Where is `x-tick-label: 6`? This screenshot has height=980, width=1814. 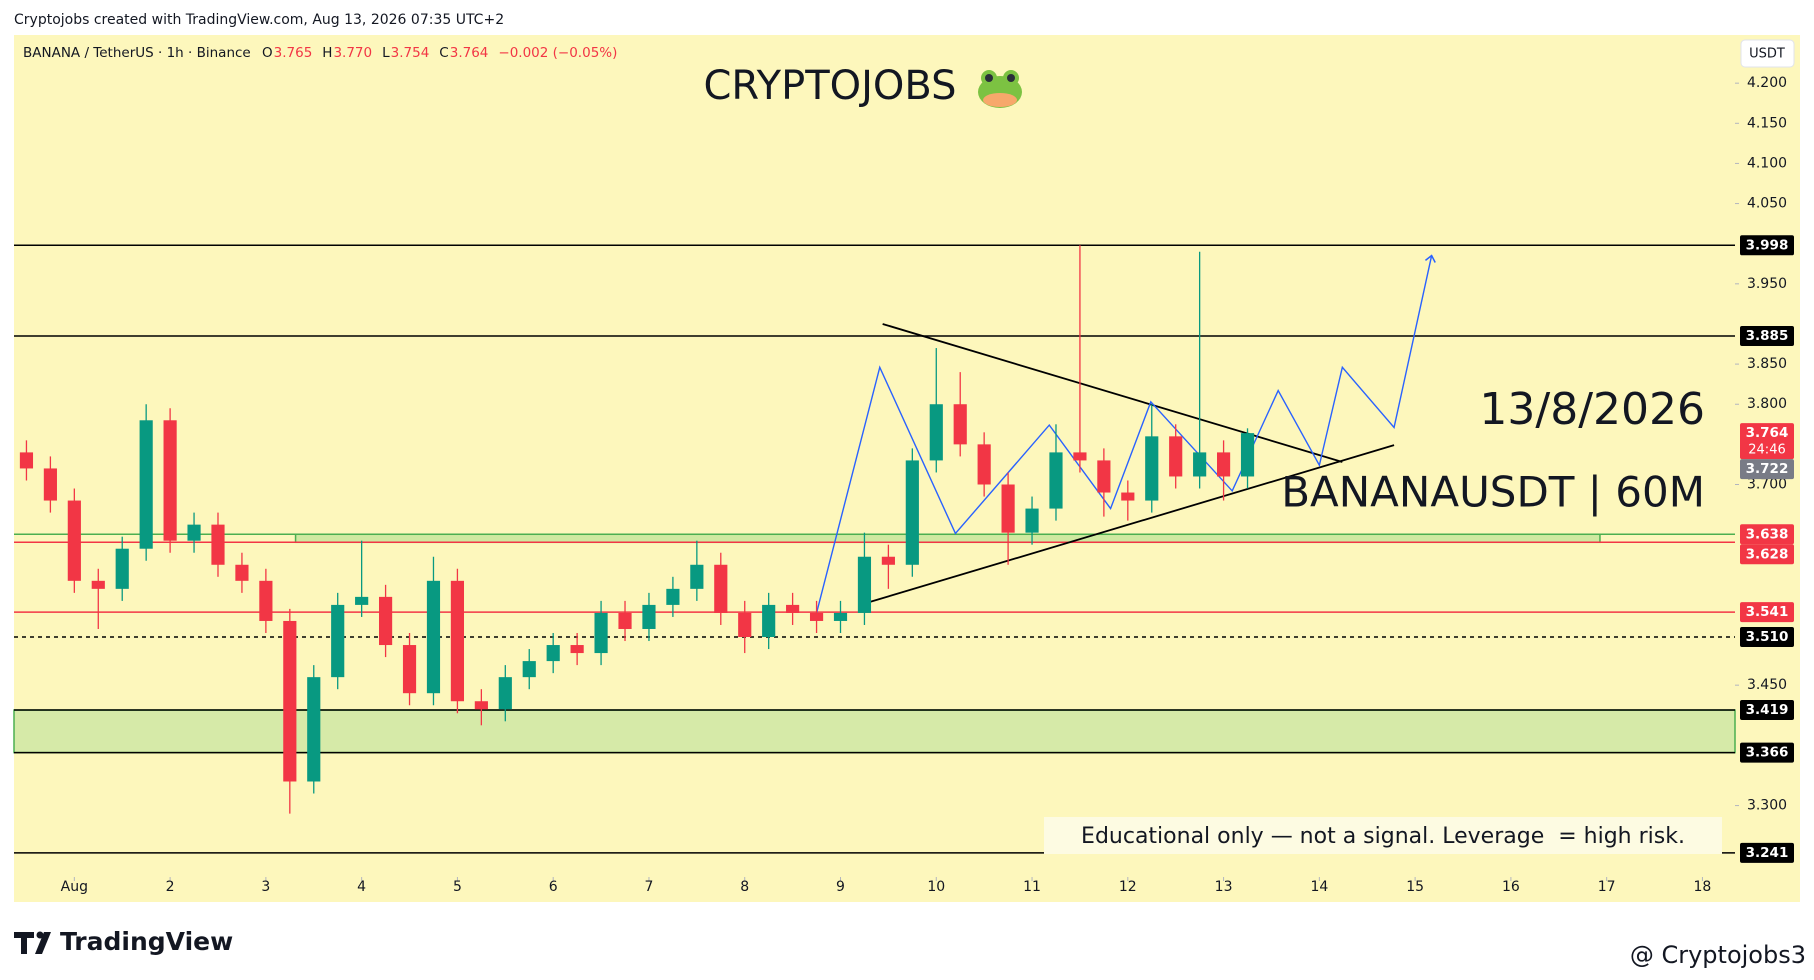
x-tick-label: 6 is located at coordinates (553, 887).